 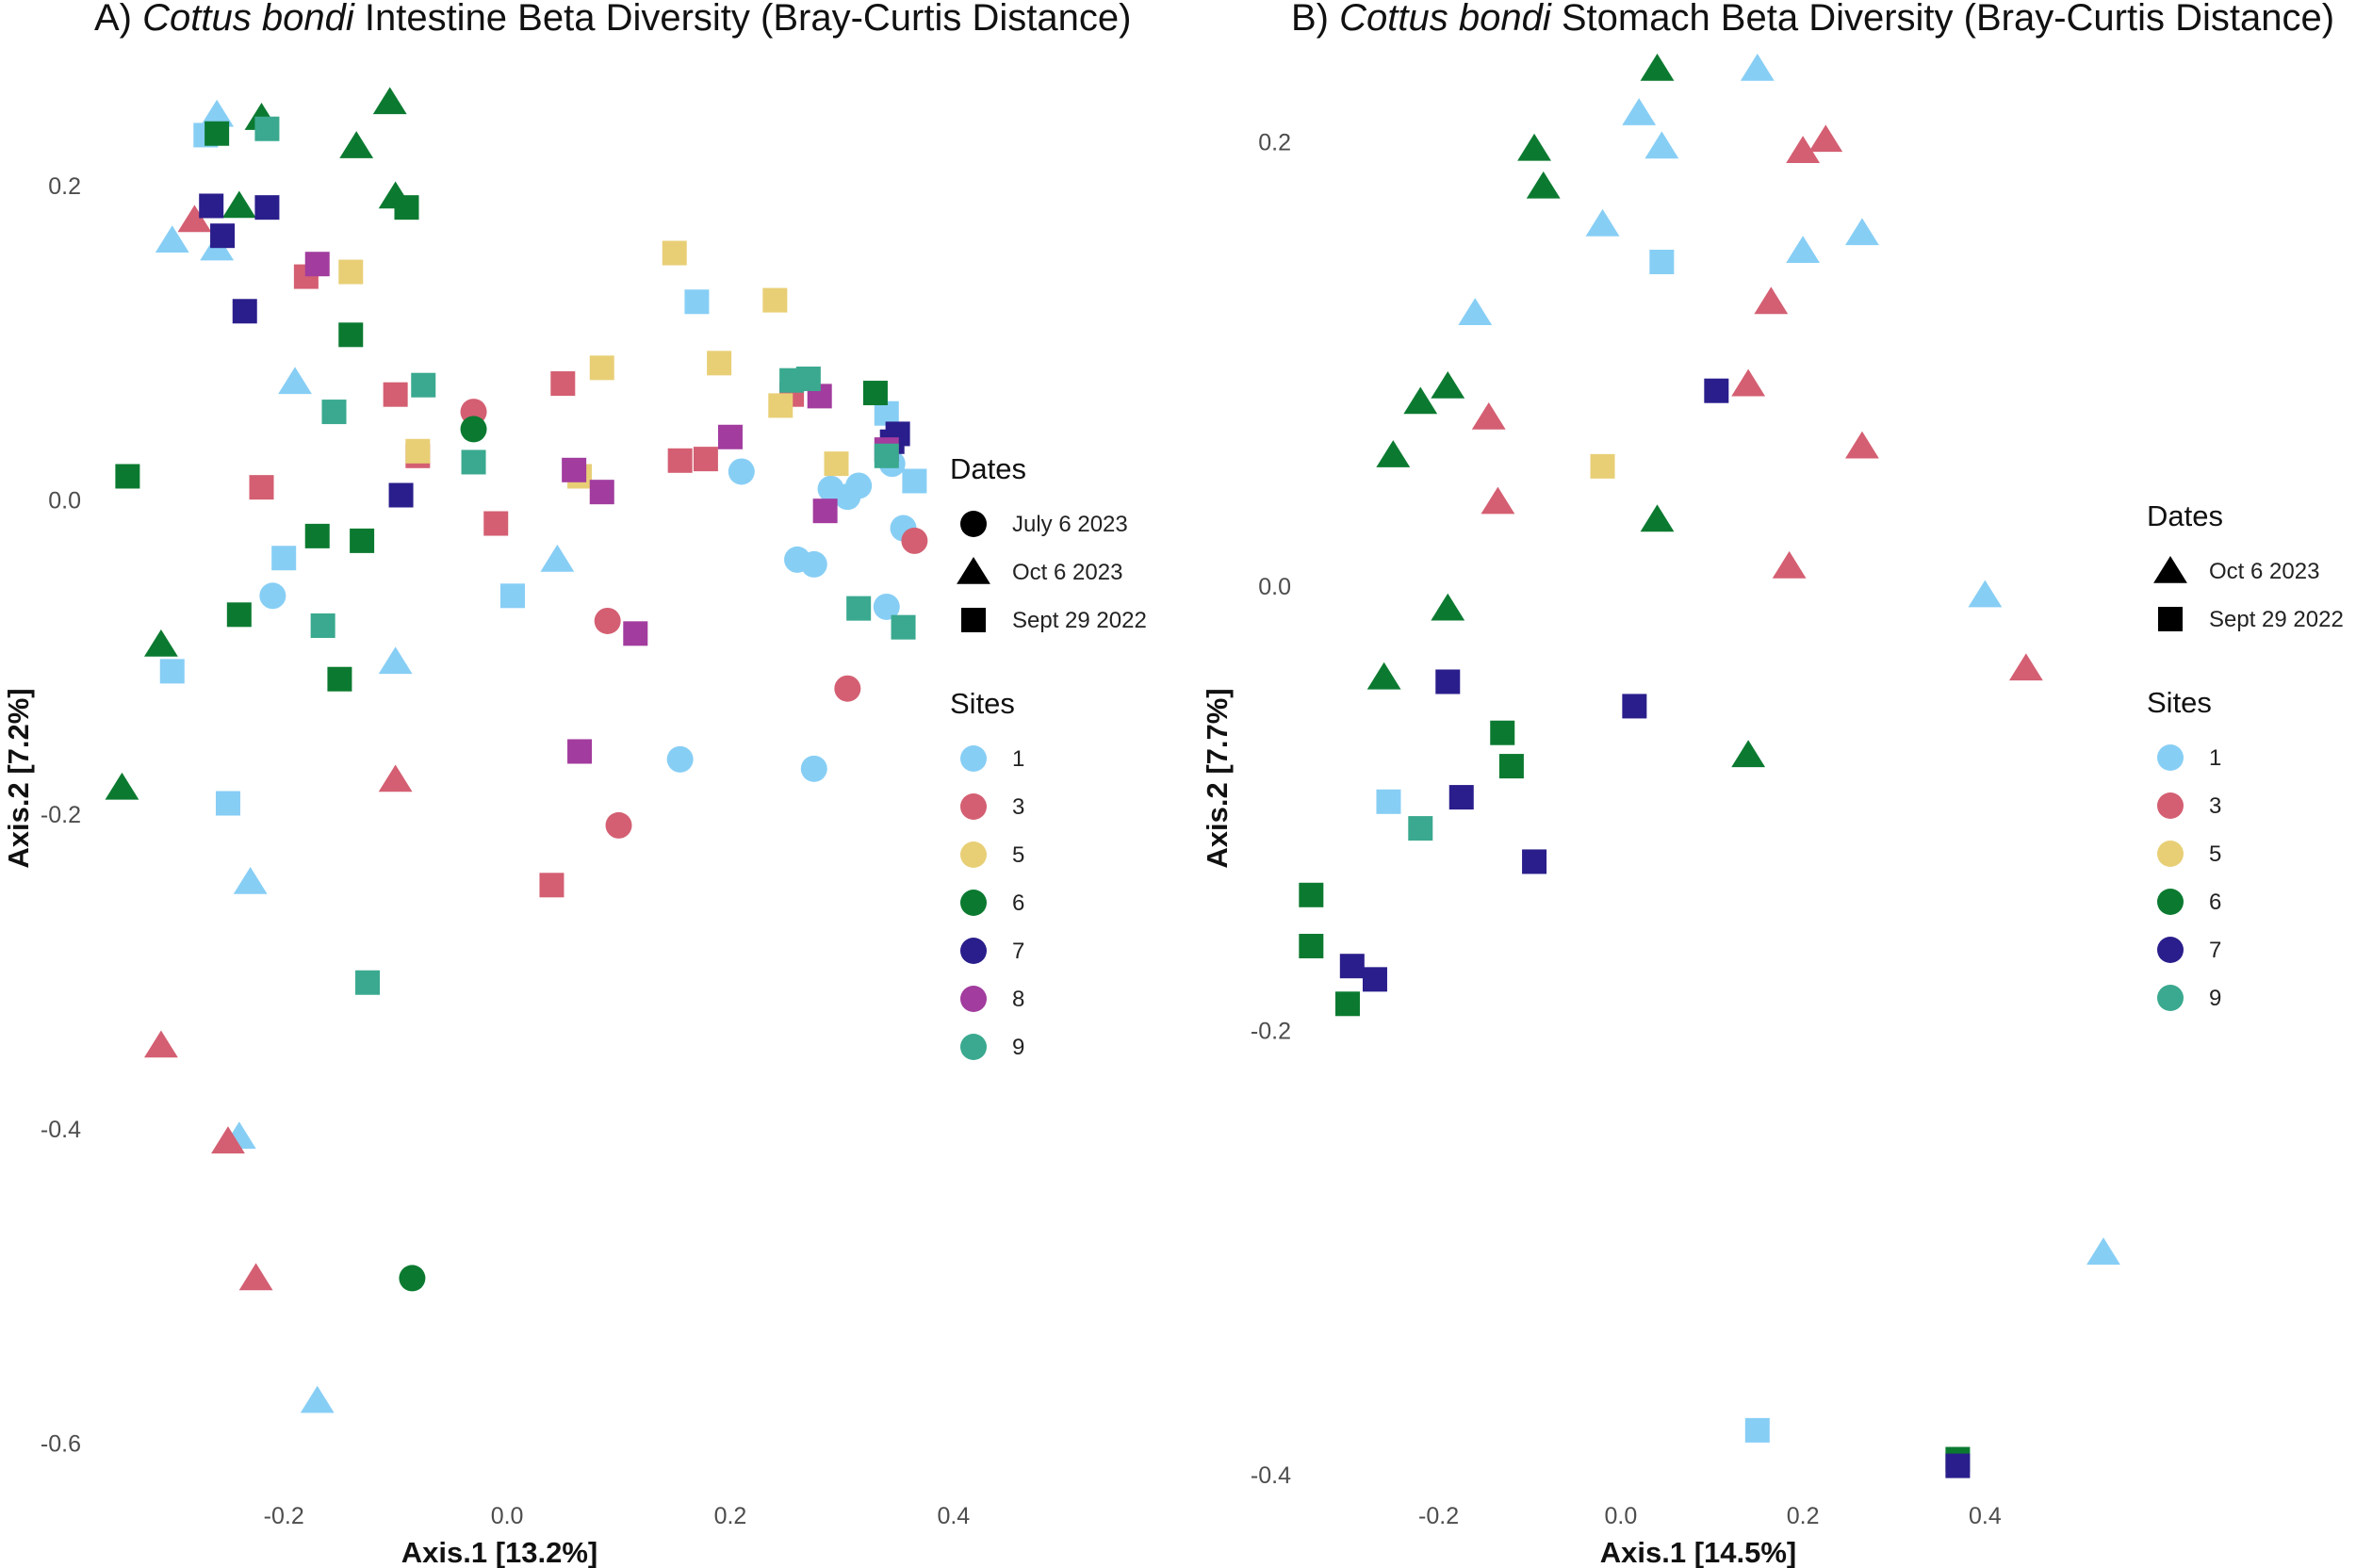 What do you see at coordinates (1271, 1032) in the screenshot?
I see `y-tick-label: -0.2` at bounding box center [1271, 1032].